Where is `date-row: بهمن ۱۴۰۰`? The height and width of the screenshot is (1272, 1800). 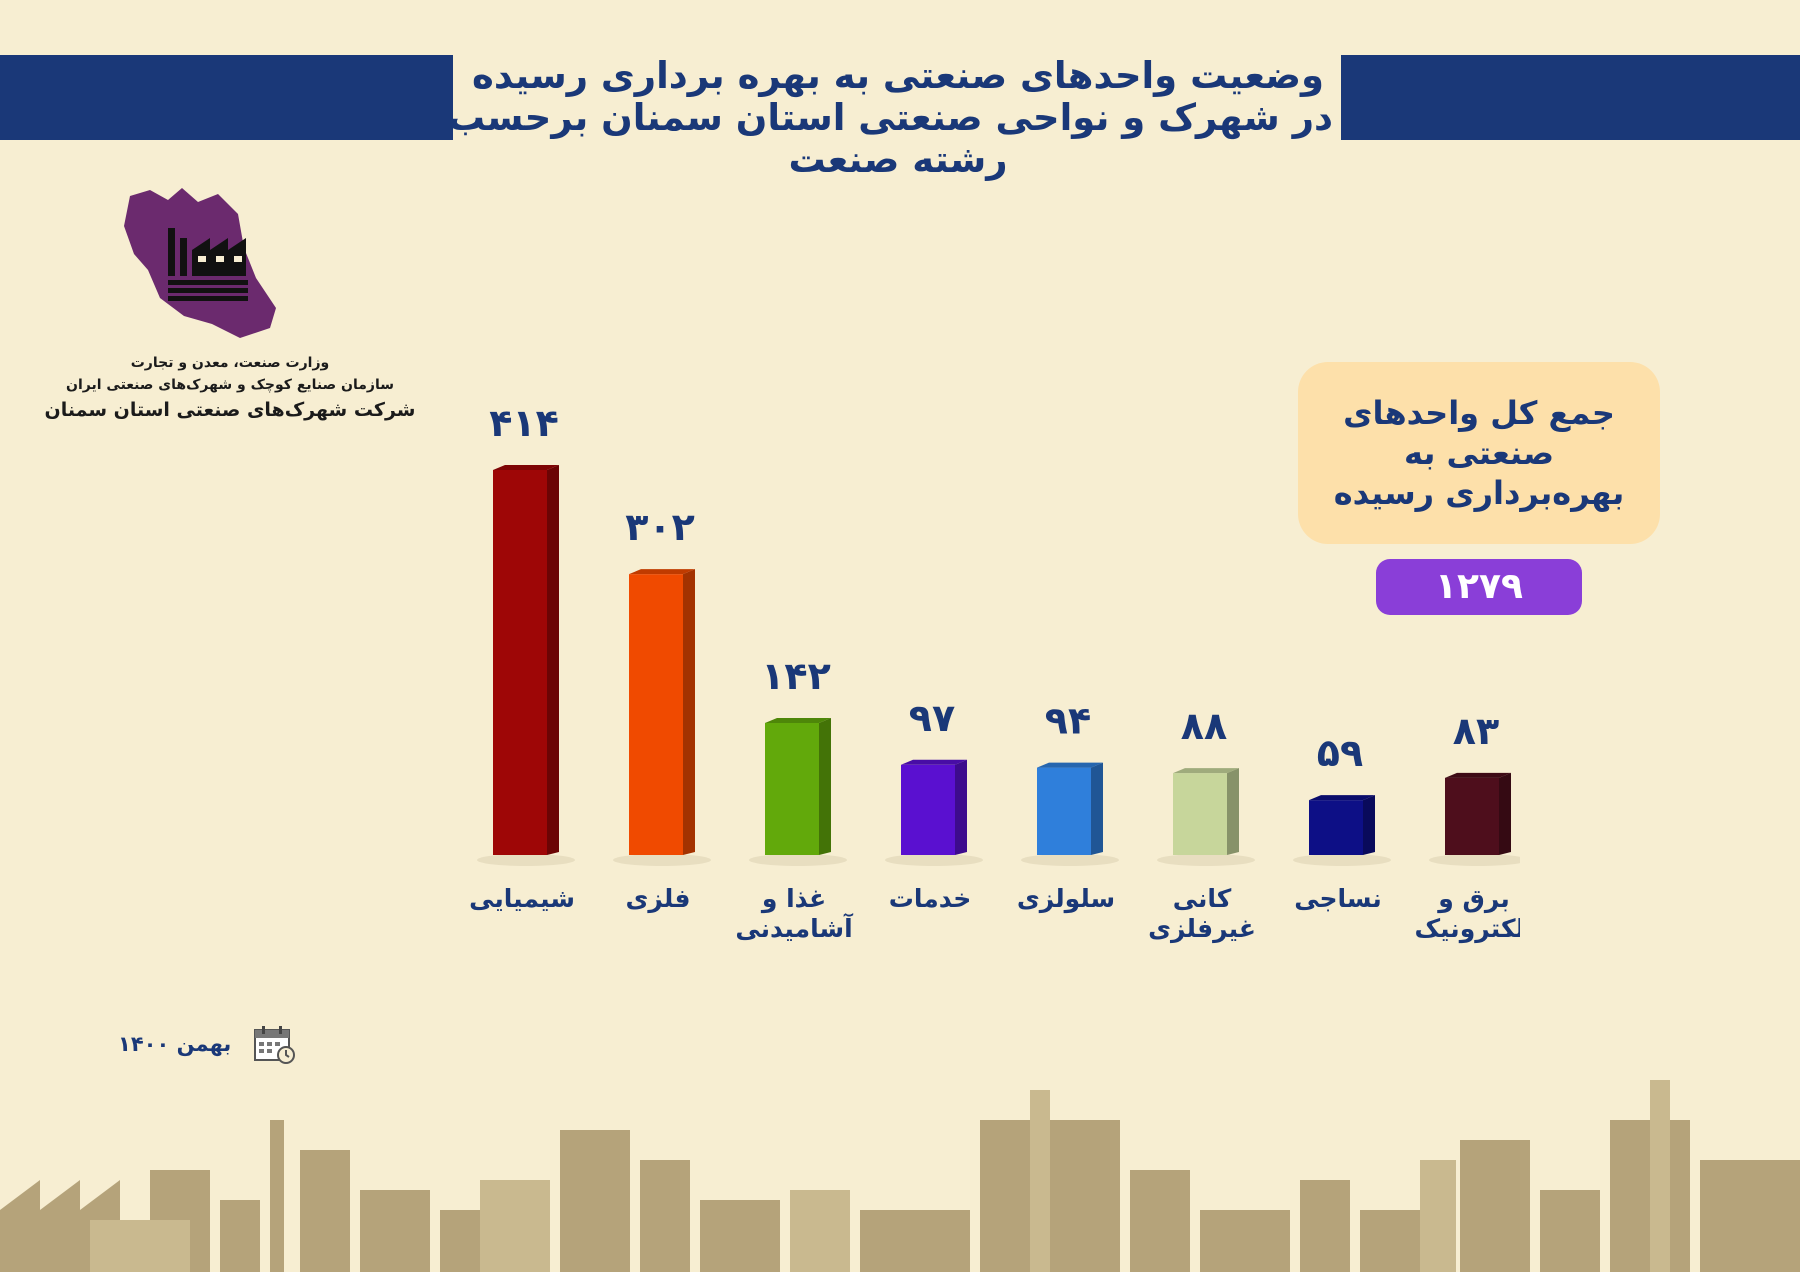
date-row: بهمن ۱۴۰۰ is located at coordinates (207, 1044).